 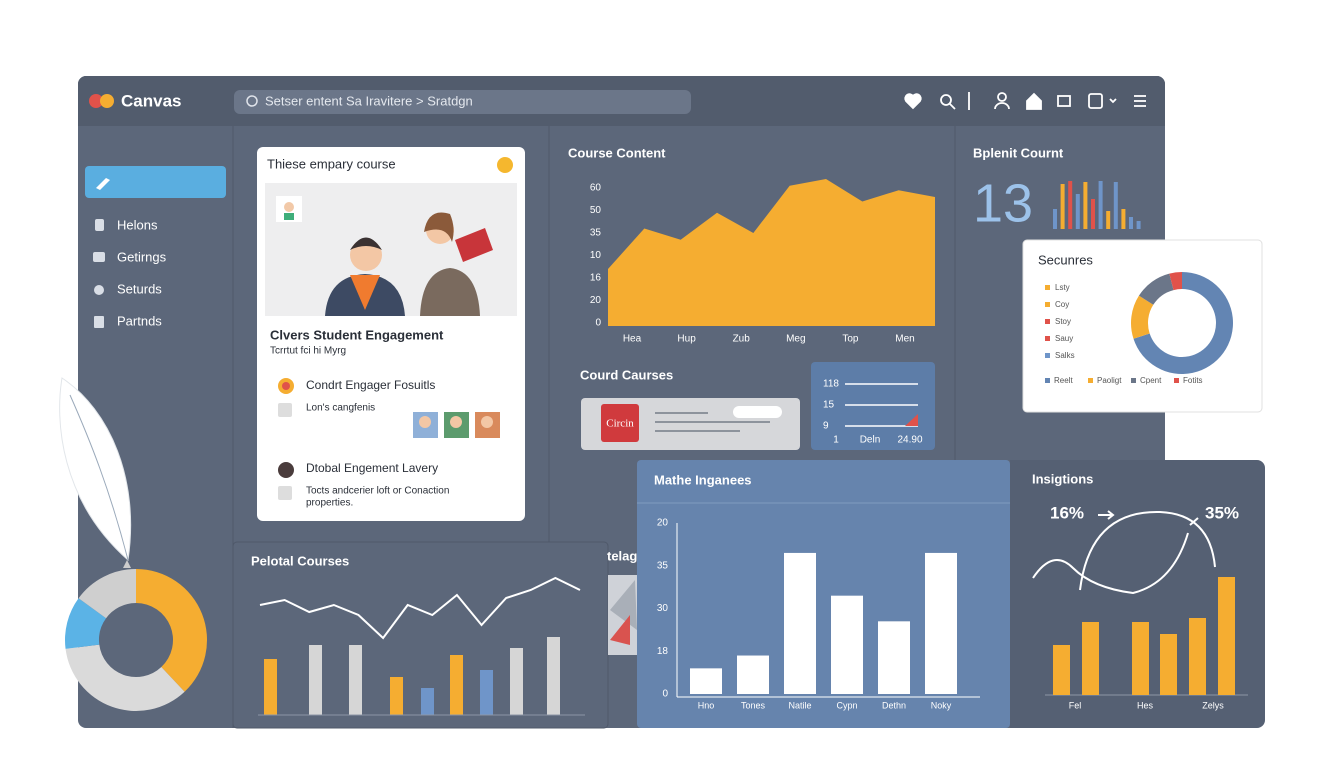 I want to click on item-title: Condrt Engager Fosuitls, so click(x=370, y=385).